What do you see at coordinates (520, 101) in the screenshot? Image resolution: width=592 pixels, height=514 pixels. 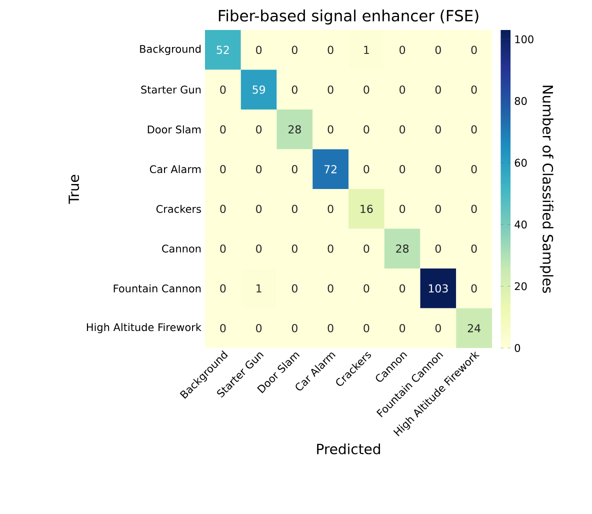 I see `color-bar-label: 80` at bounding box center [520, 101].